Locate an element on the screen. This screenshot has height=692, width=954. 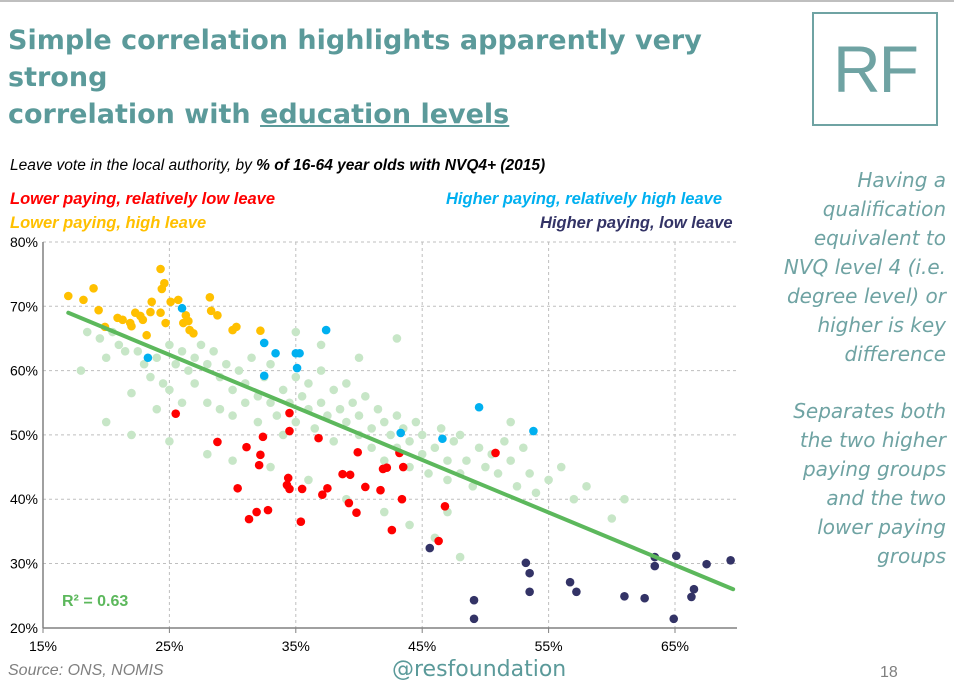
y-tick-label: 50% is located at coordinates (24, 435).